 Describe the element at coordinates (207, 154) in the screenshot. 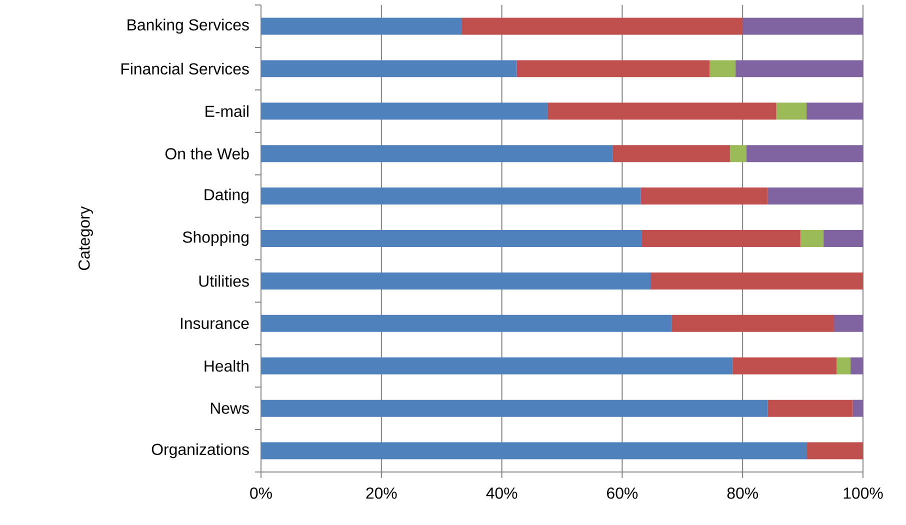

I see `y-tick-label: On the Web` at that location.